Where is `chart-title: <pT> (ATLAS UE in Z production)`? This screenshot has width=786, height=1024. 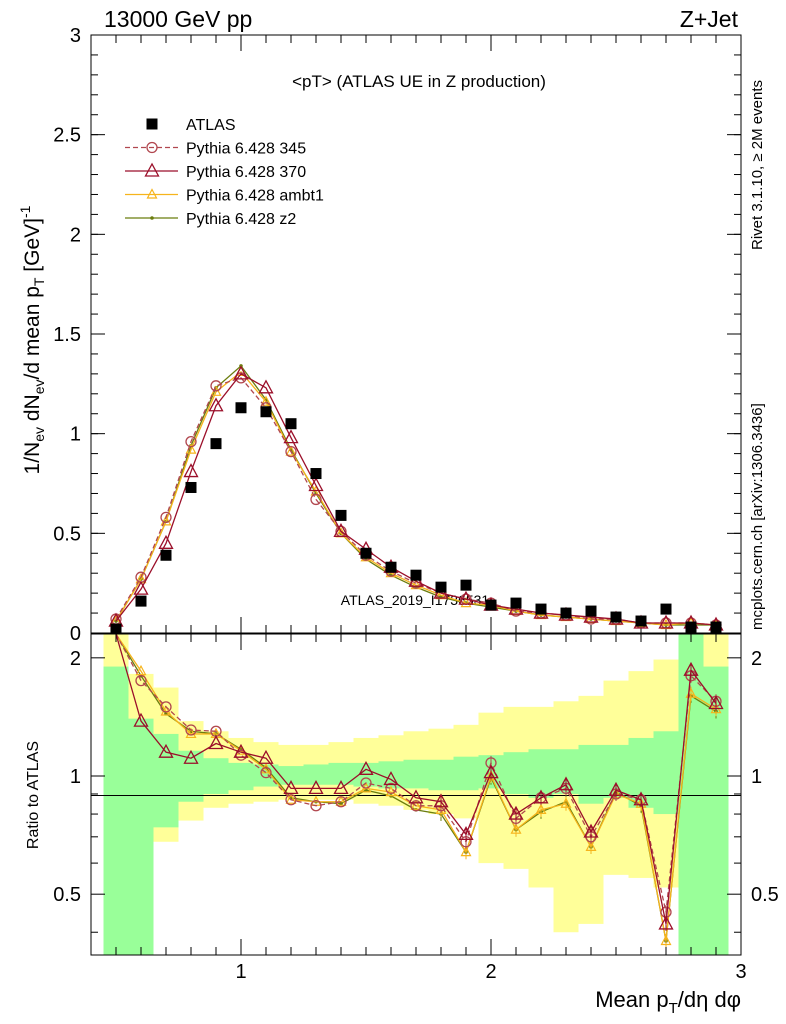
chart-title: <pT> (ATLAS UE in Z production) is located at coordinates (419, 81).